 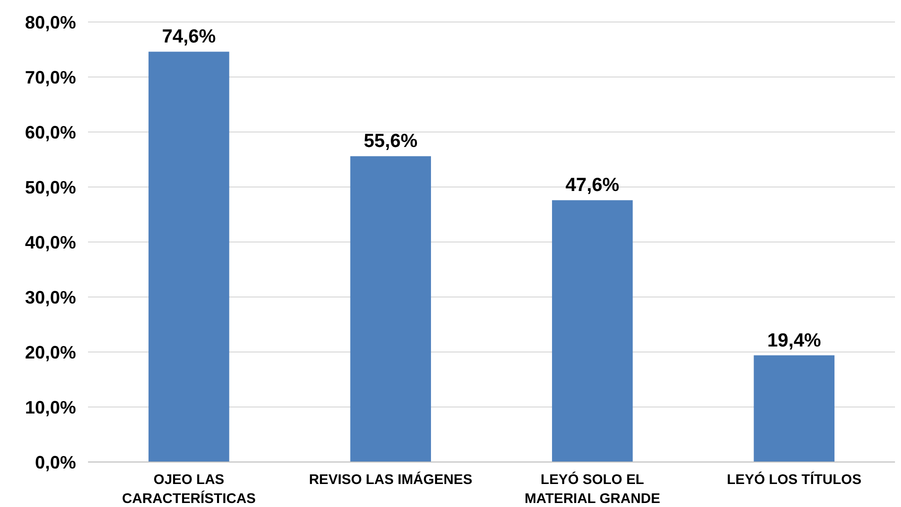 I want to click on data-label: 19,4%, so click(x=794, y=341).